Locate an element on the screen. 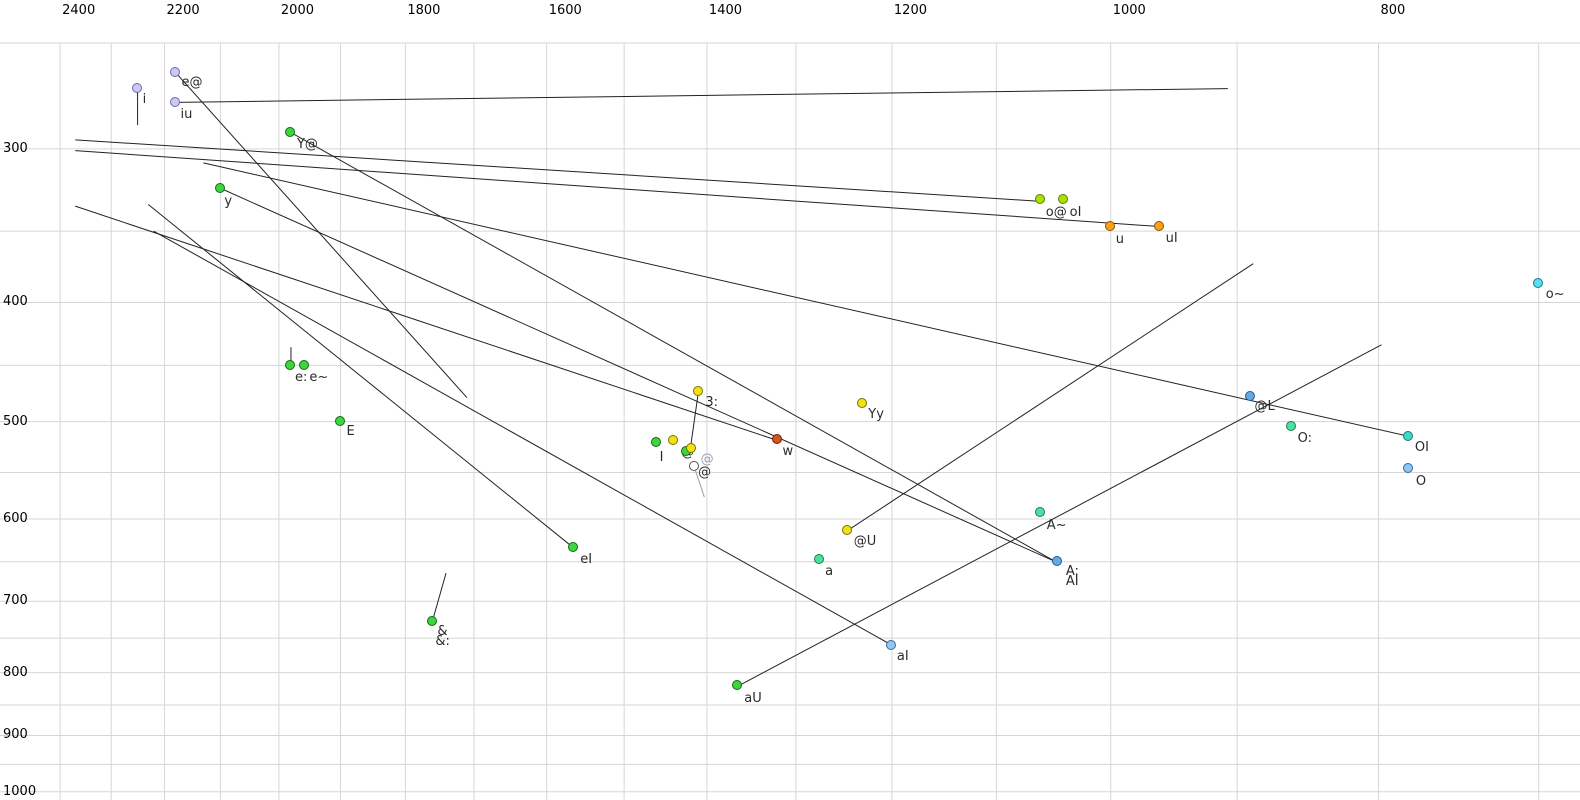 The height and width of the screenshot is (800, 1580). vowel-point-E is located at coordinates (339, 421).